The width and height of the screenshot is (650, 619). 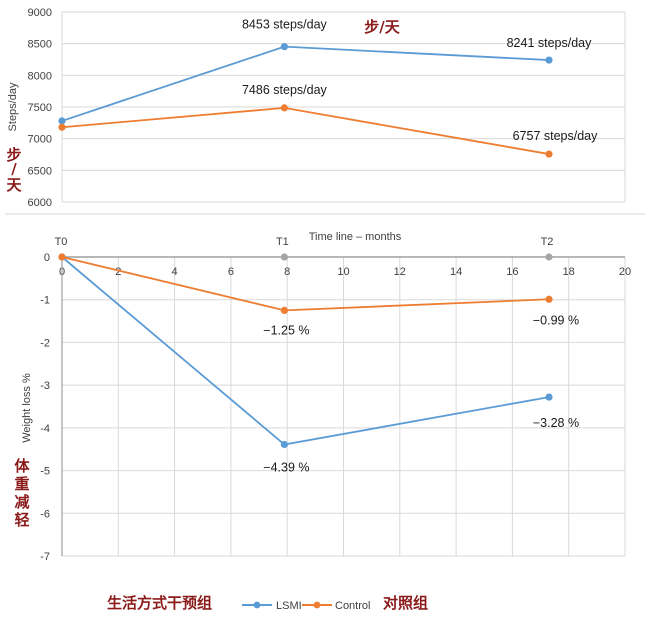 I want to click on y-axis-title: Weight loss %, so click(x=27, y=408).